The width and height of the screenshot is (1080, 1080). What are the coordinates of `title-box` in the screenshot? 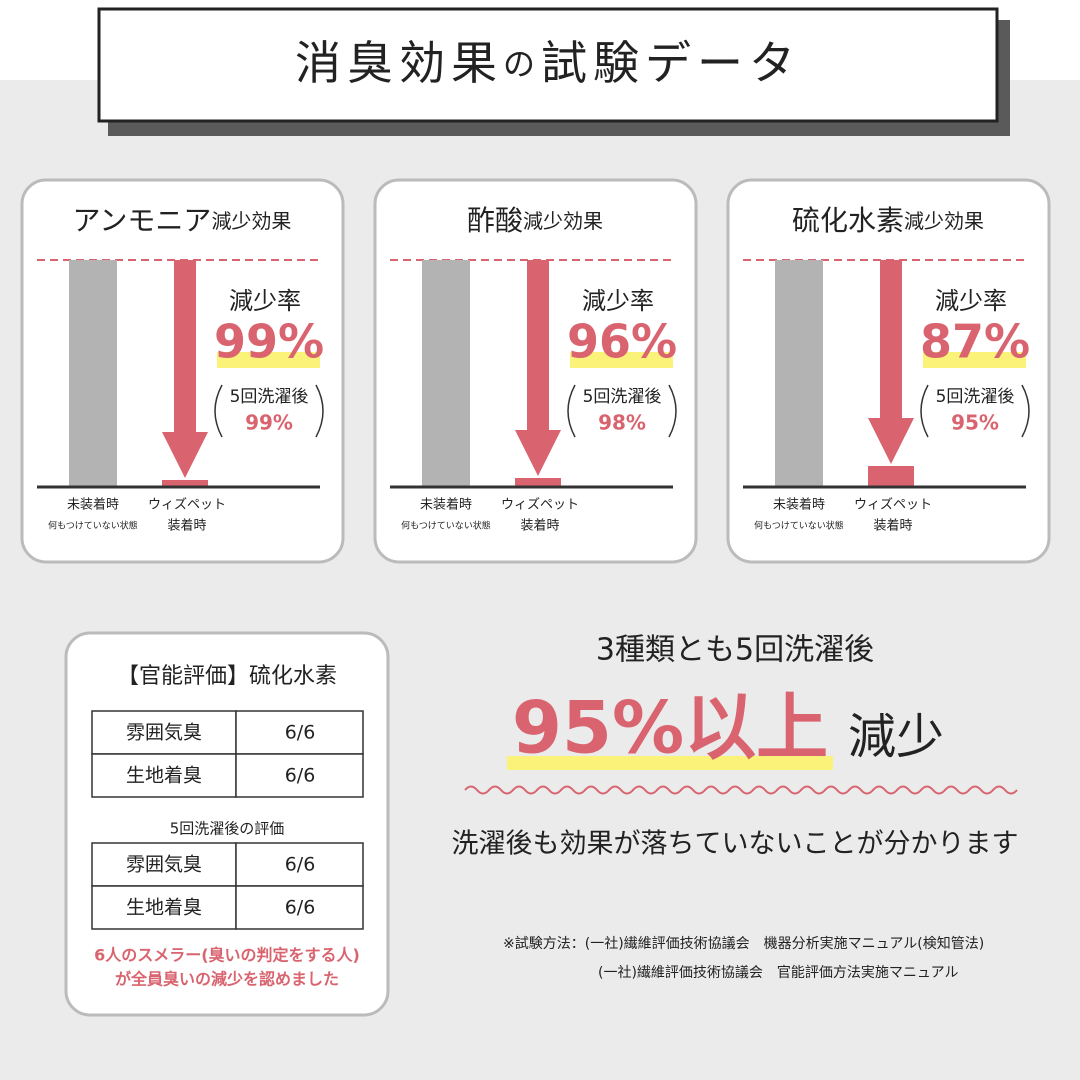 It's located at (548, 65).